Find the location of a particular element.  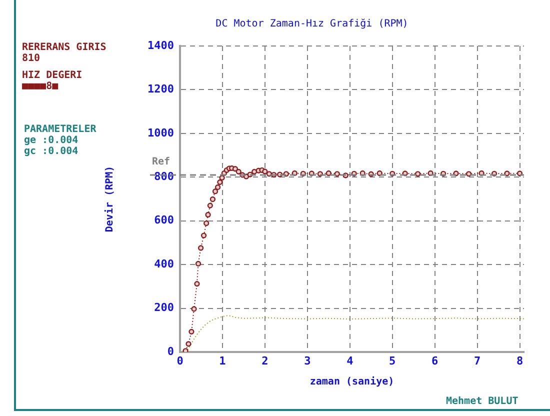

y-tick-label: 200 is located at coordinates (164, 307).